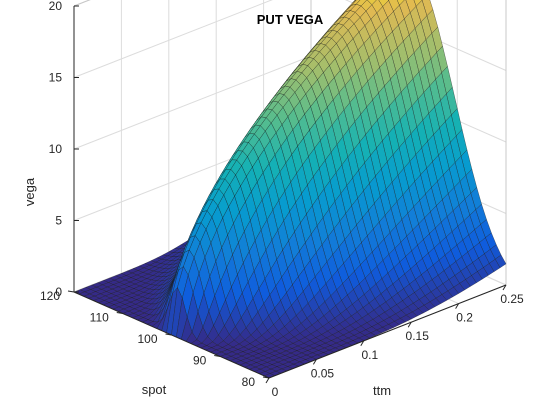 This screenshot has width=560, height=420. Describe the element at coordinates (56, 6) in the screenshot. I see `z-tick-label: 20` at that location.